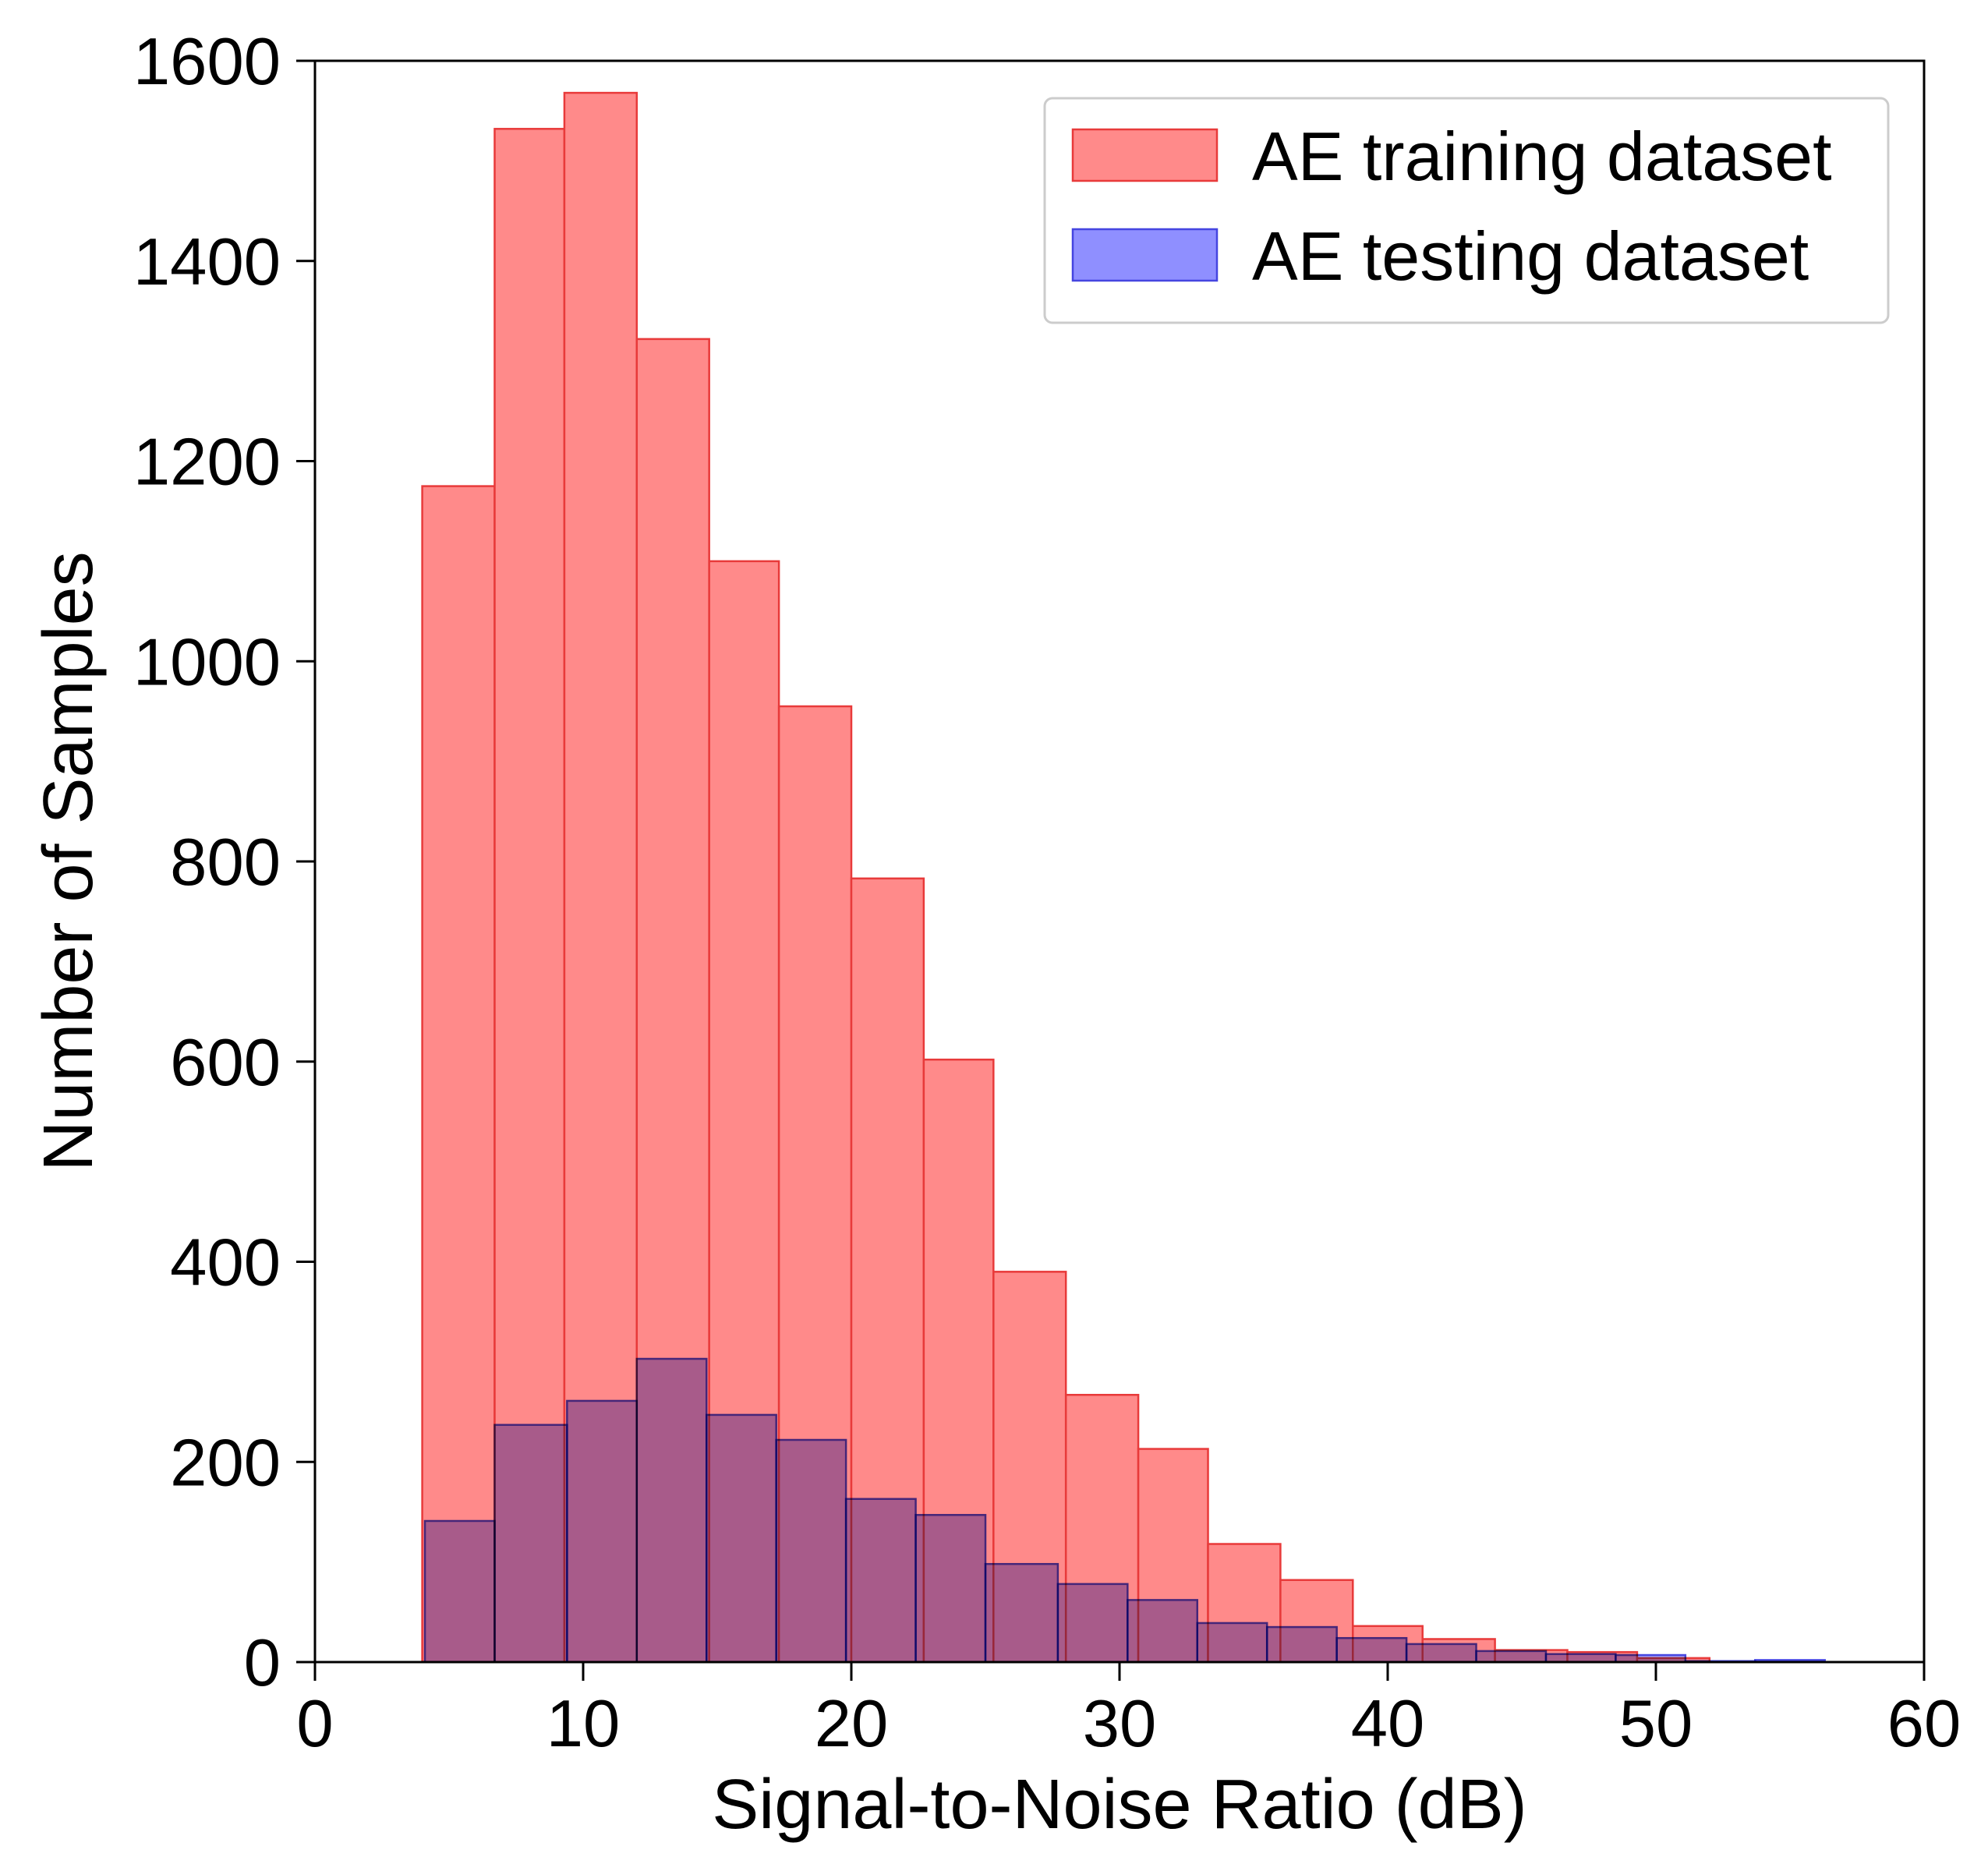  What do you see at coordinates (1924, 1724) in the screenshot?
I see `x-tick-label: 60` at bounding box center [1924, 1724].